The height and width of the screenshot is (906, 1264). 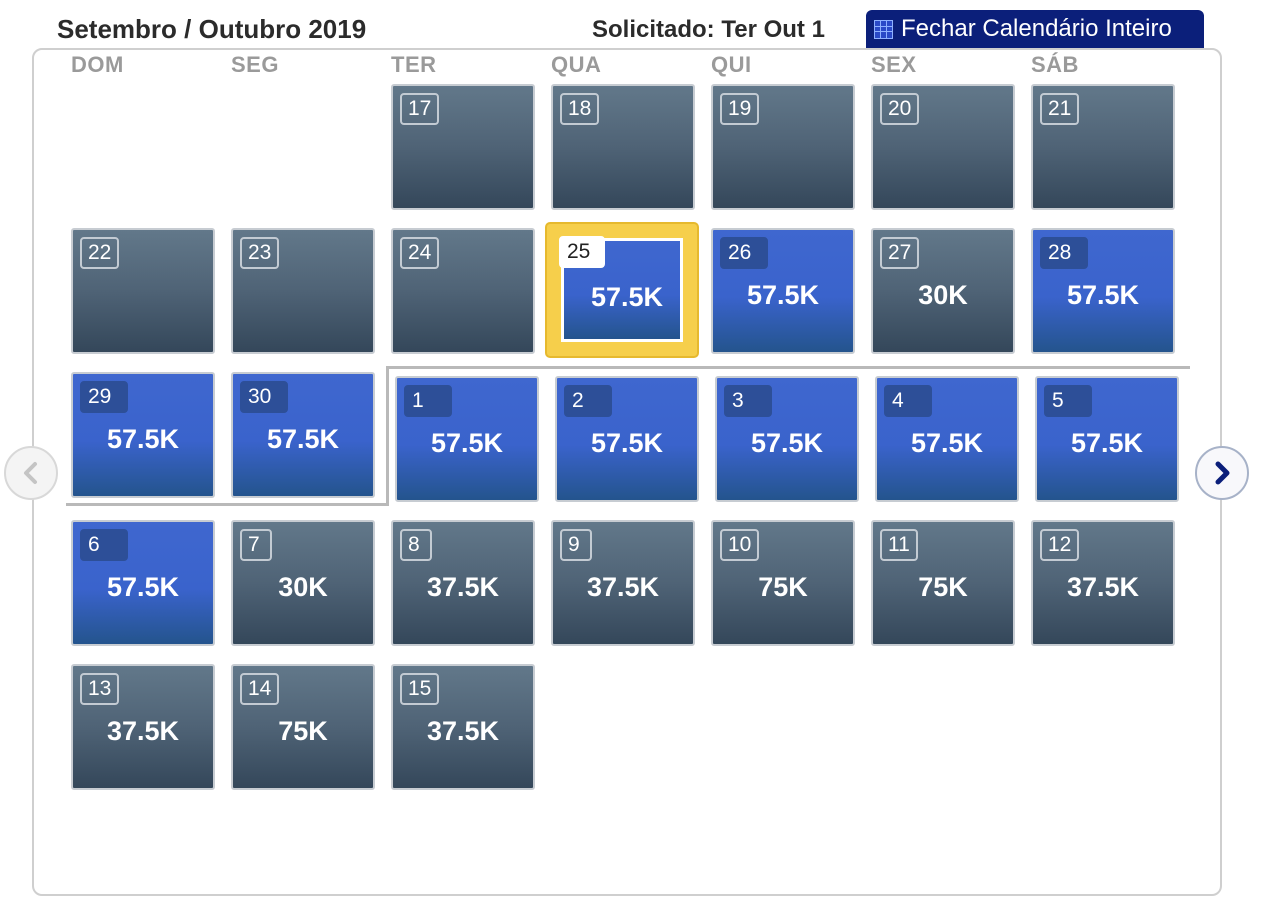 What do you see at coordinates (1064, 253) in the screenshot?
I see `day-number: 28` at bounding box center [1064, 253].